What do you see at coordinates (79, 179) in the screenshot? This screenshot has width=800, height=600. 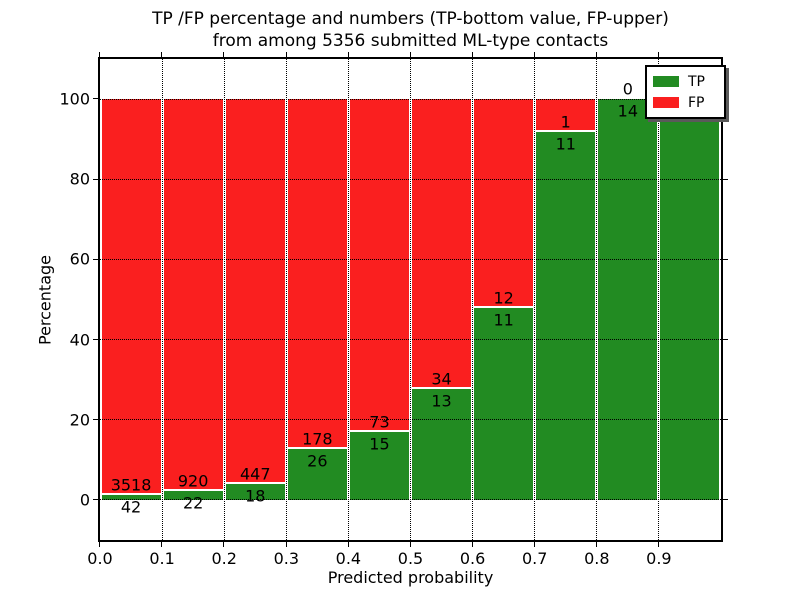 I see `y-tick-label: 80` at bounding box center [79, 179].